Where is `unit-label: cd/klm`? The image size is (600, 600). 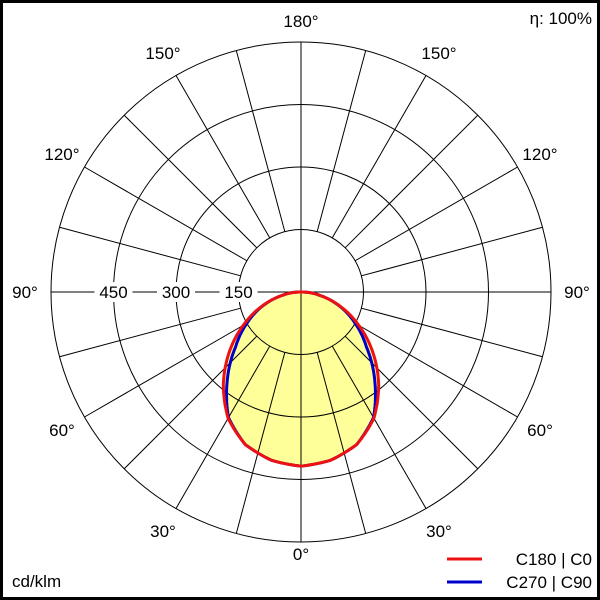
unit-label: cd/klm is located at coordinates (36, 581).